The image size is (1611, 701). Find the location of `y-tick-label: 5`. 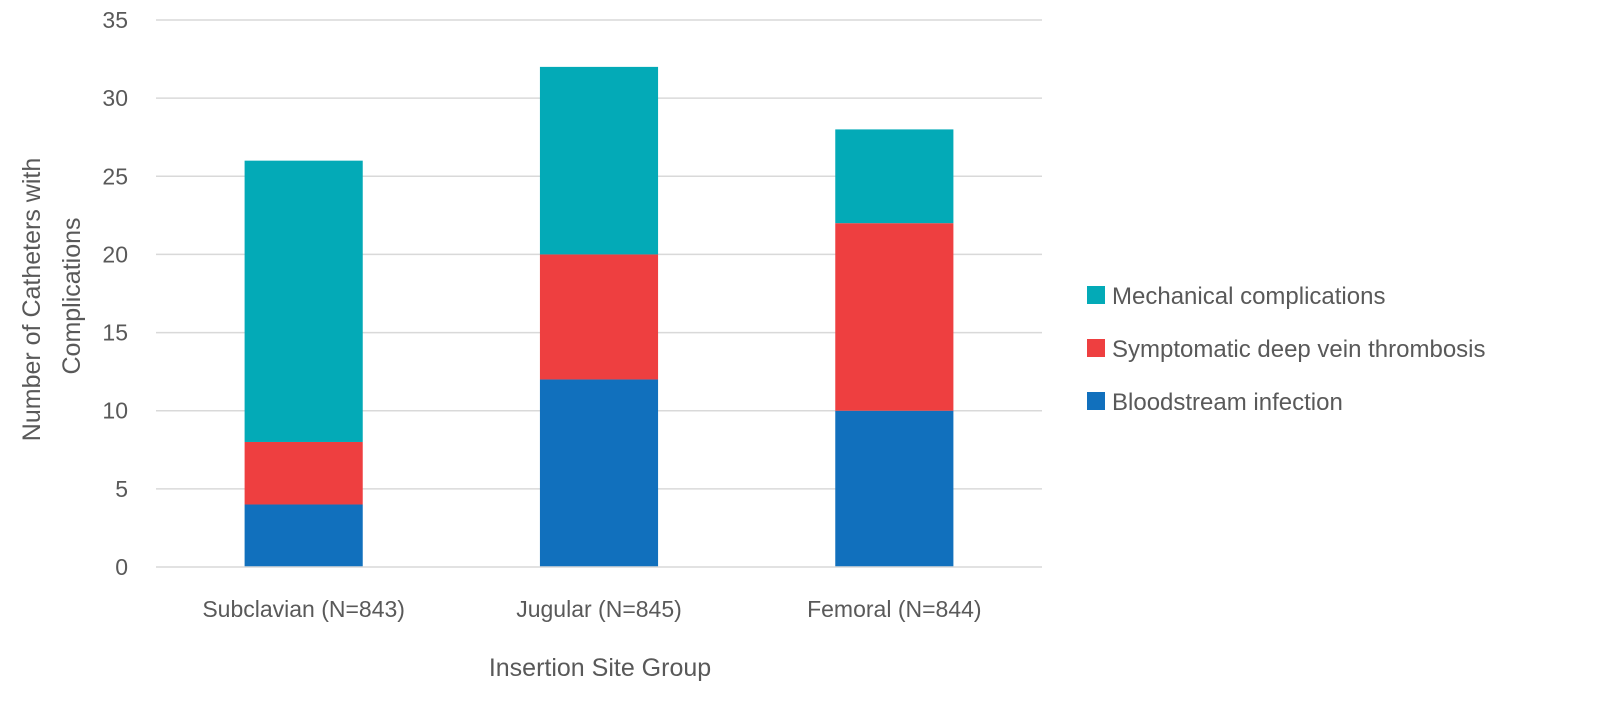

y-tick-label: 5 is located at coordinates (121, 489).